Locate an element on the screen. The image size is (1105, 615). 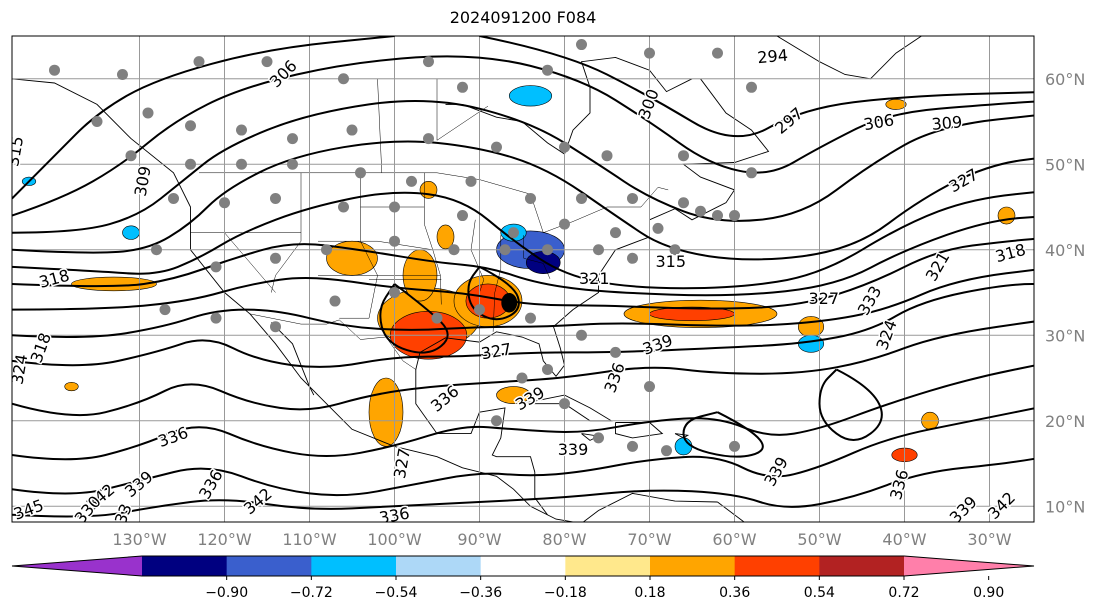
latitude-label: 20°N is located at coordinates (1065, 421).